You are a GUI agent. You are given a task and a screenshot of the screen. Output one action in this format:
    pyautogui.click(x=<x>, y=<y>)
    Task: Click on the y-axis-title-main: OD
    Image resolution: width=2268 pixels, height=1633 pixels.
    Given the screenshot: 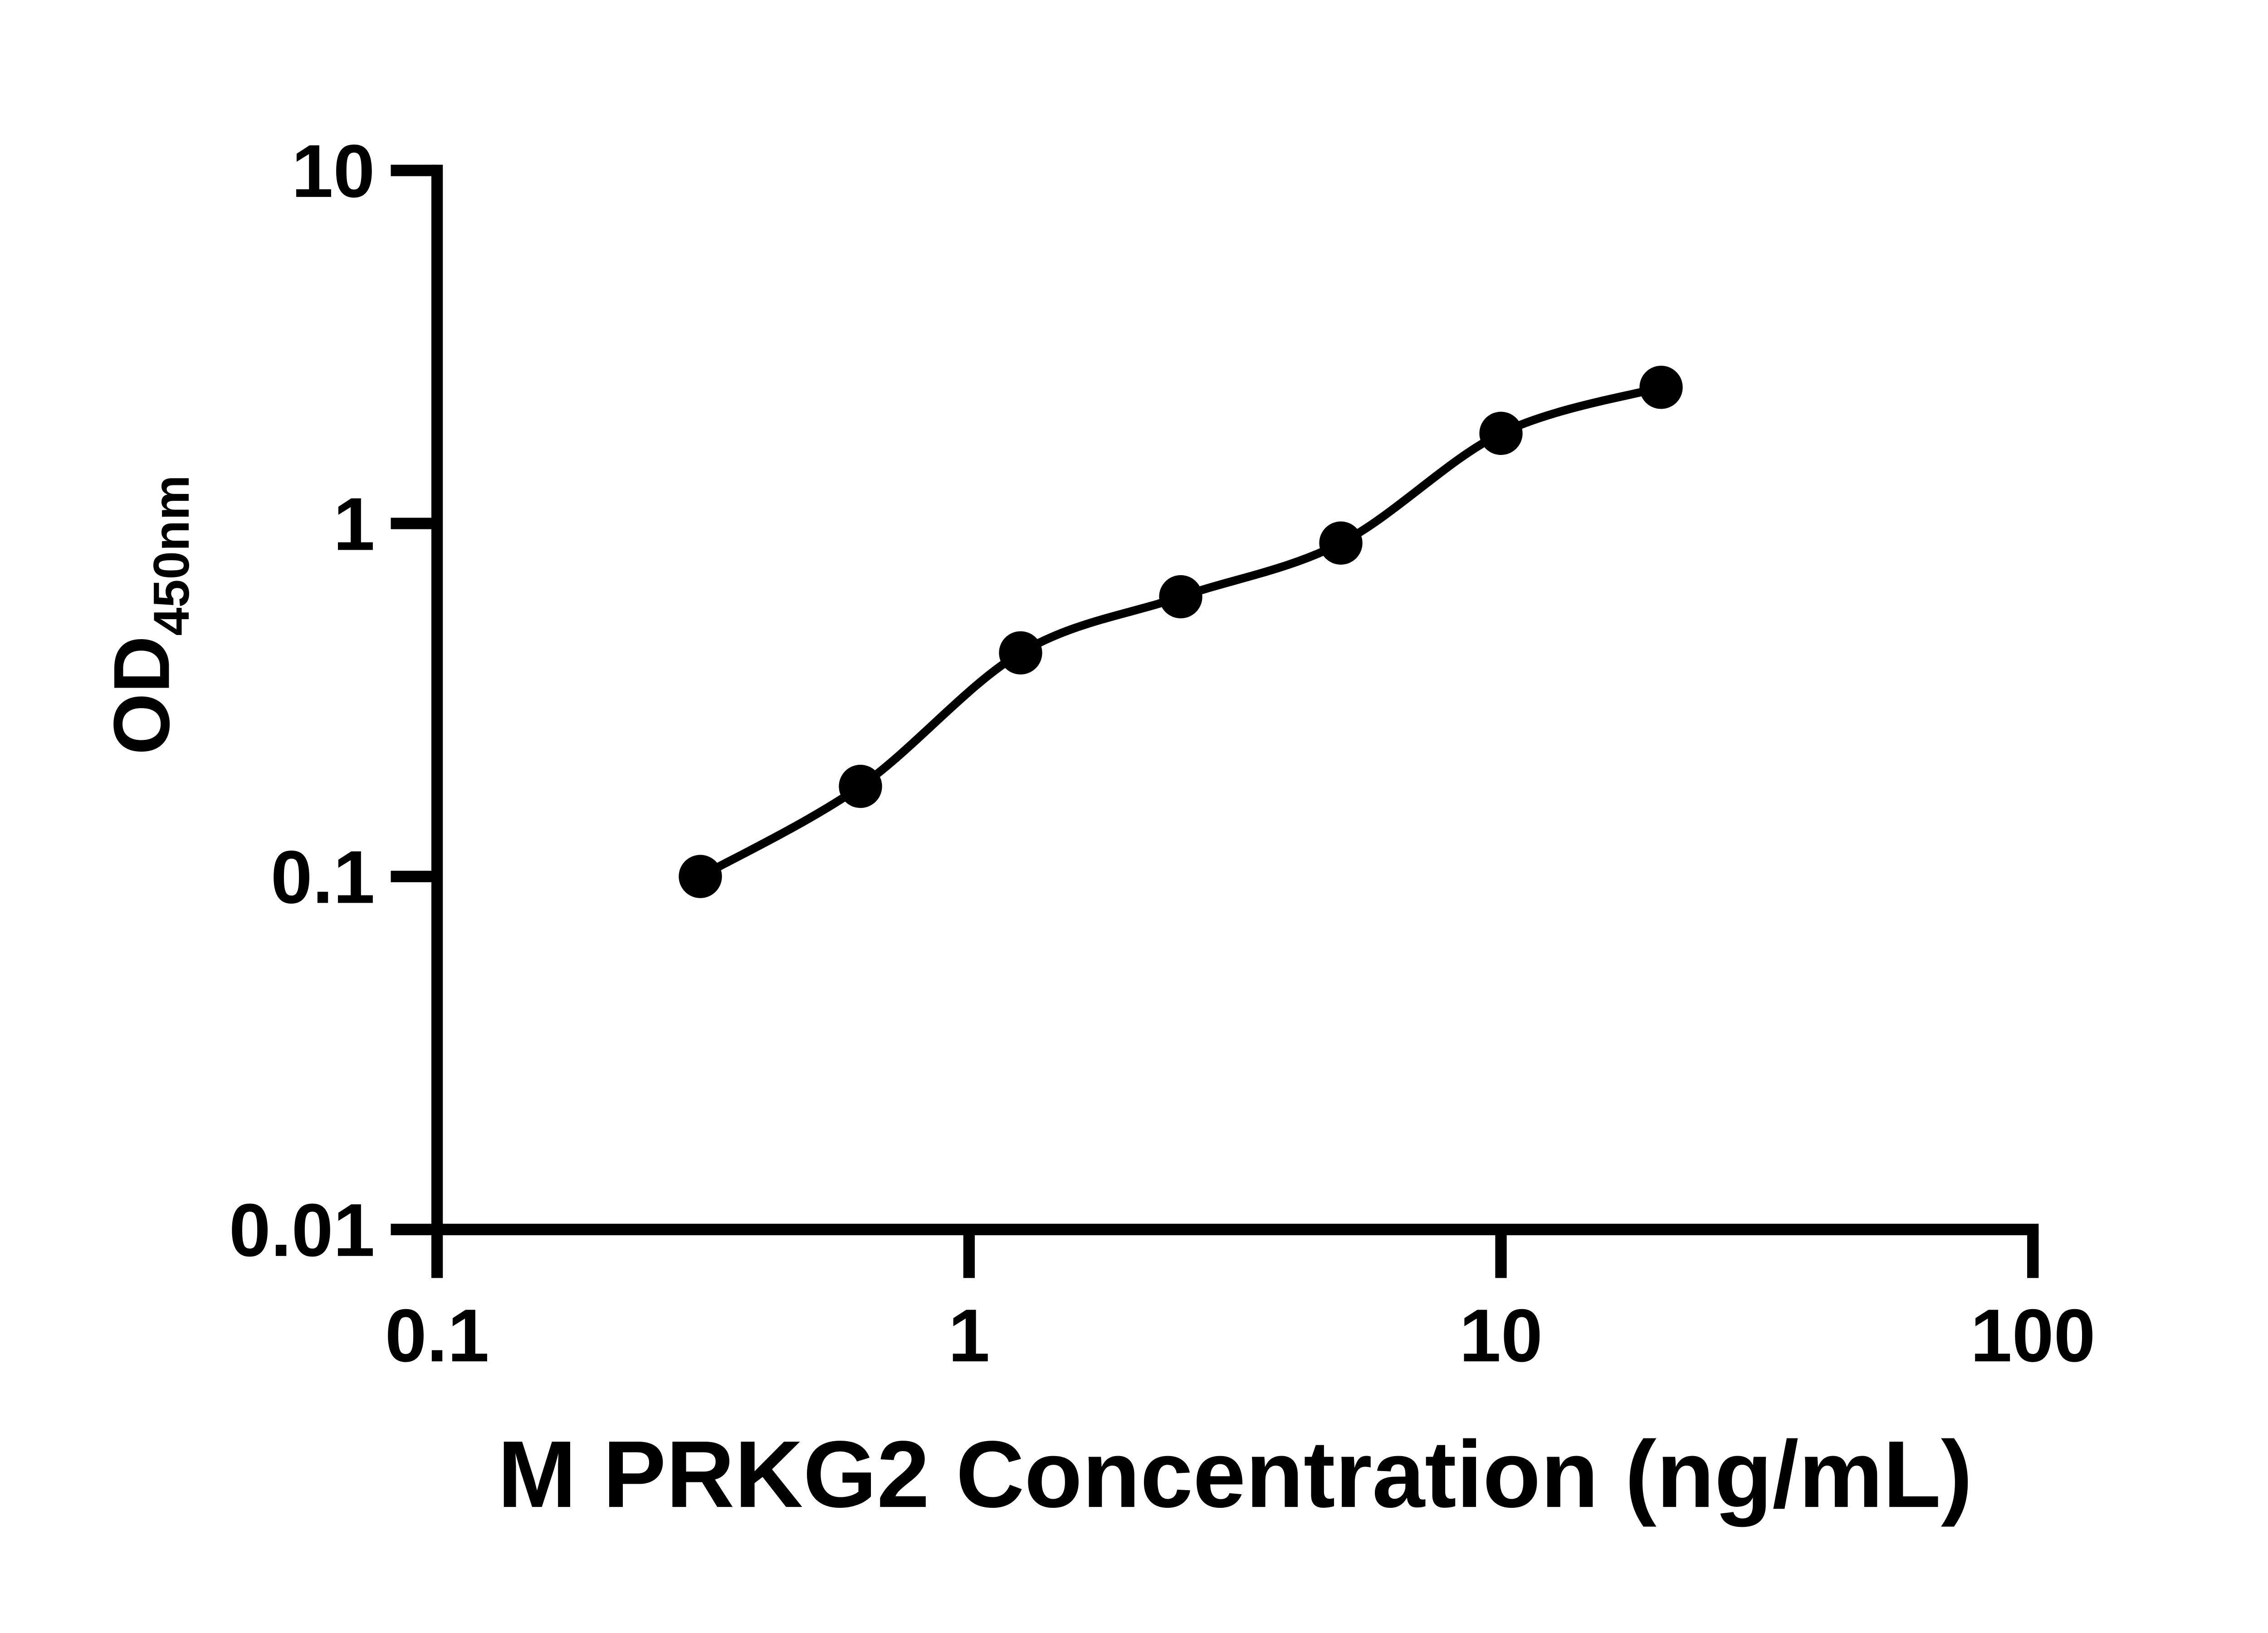 What is the action you would take?
    pyautogui.click(x=142, y=695)
    